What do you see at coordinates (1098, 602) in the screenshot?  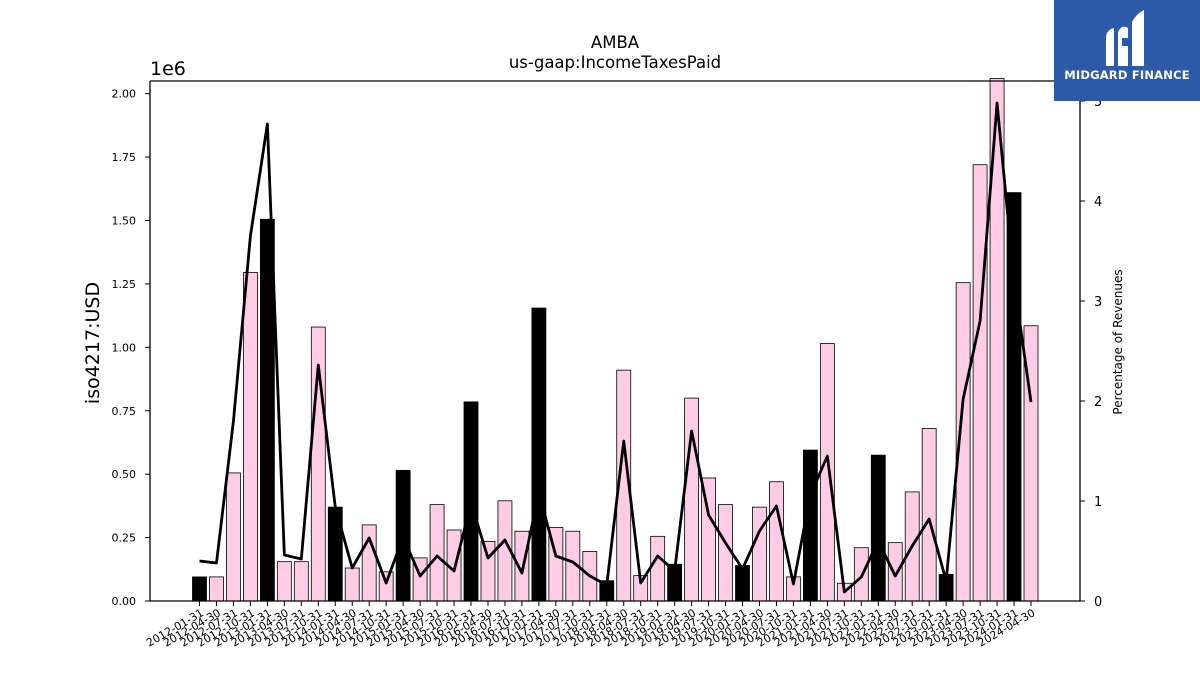 I see `y2-tick-label: 0` at bounding box center [1098, 602].